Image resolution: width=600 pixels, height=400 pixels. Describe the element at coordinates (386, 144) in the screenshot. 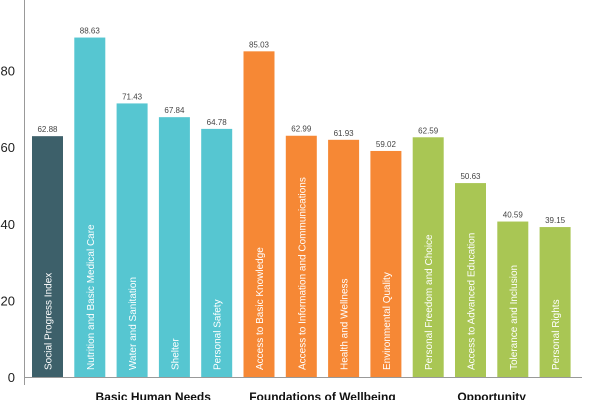

I see `data-label: 59.02` at that location.